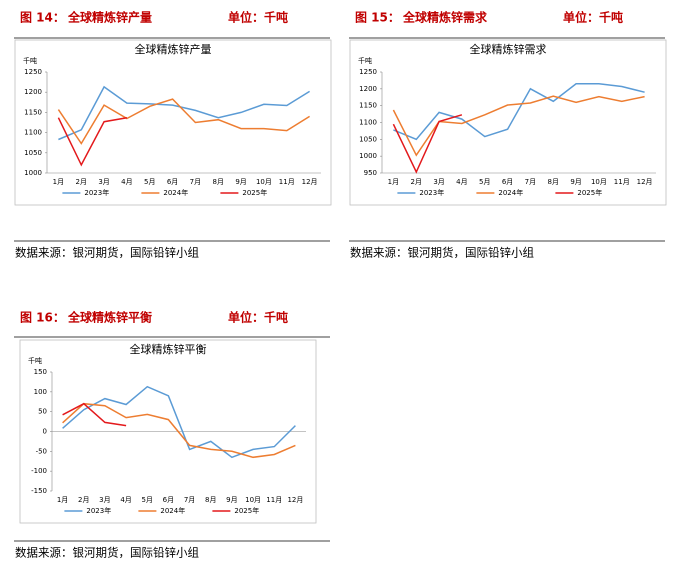  Describe the element at coordinates (377, 18) in the screenshot. I see `figure-label: 图 15：` at that location.